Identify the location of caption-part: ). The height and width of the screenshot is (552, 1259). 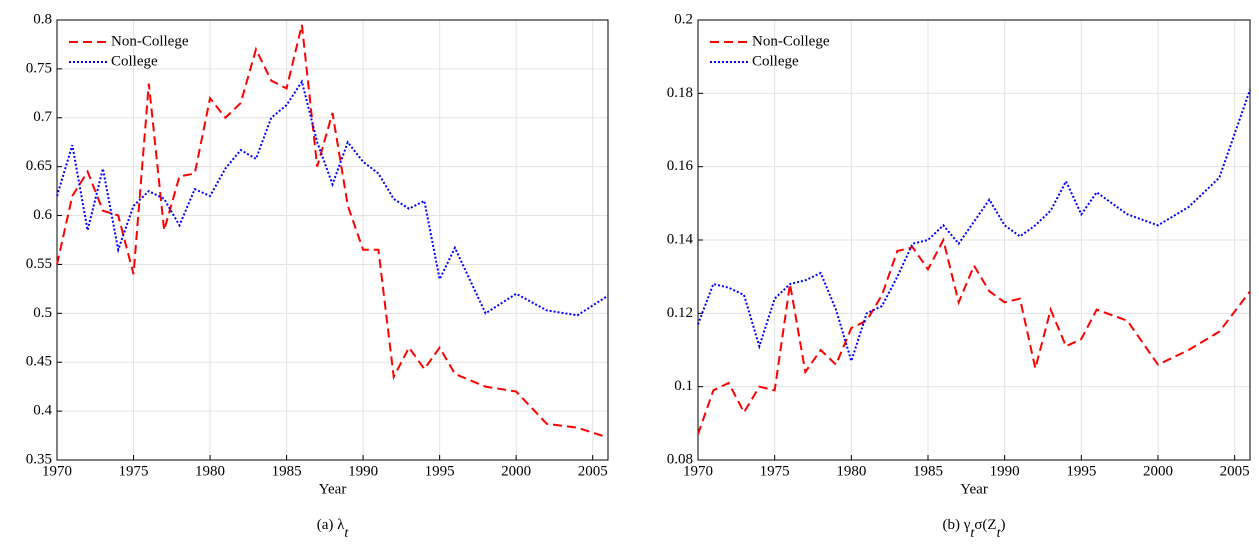
(1002, 525).